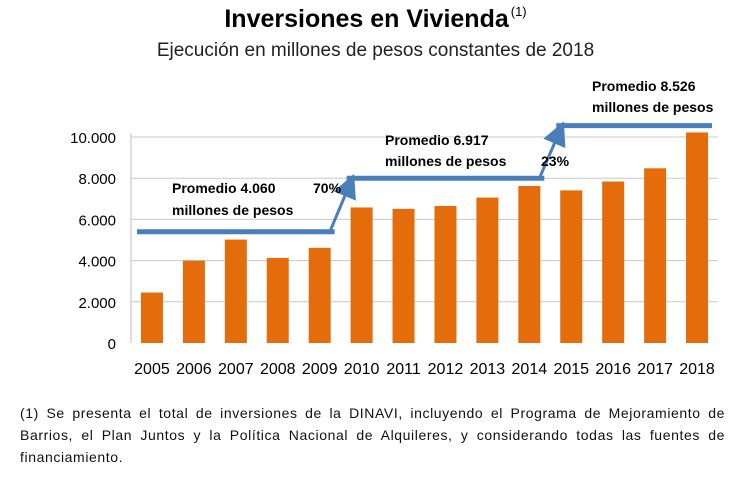 This screenshot has width=751, height=487. I want to click on bar-2016, so click(613, 262).